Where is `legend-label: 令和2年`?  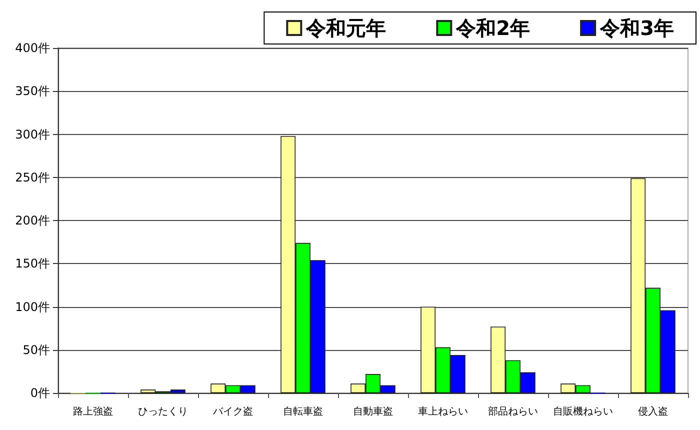
legend-label: 令和2年 is located at coordinates (492, 28).